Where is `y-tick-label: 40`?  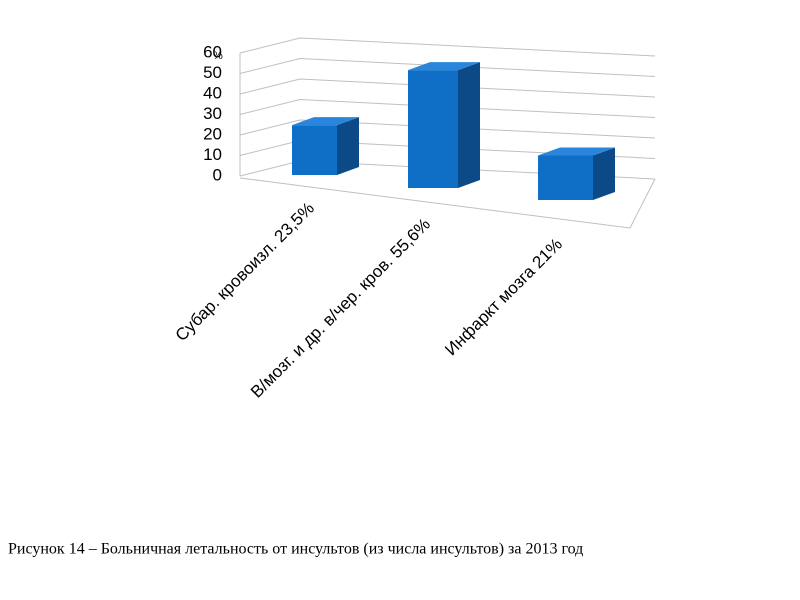
y-tick-label: 40 is located at coordinates (212, 92).